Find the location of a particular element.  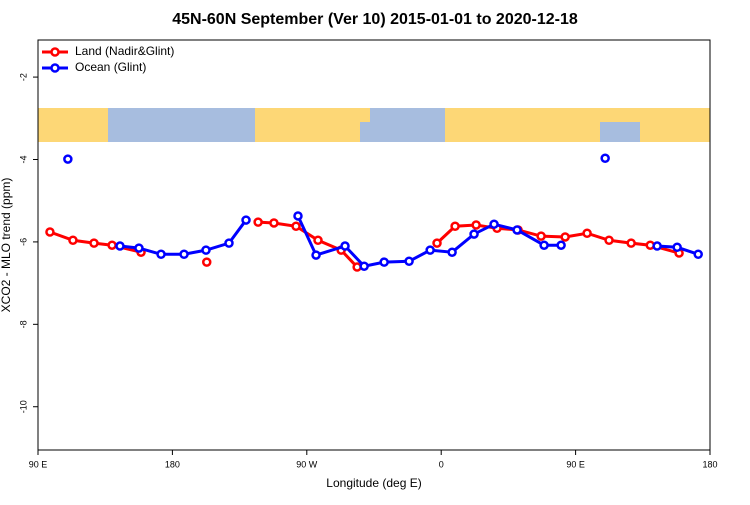

map-strip is located at coordinates (374, 125).